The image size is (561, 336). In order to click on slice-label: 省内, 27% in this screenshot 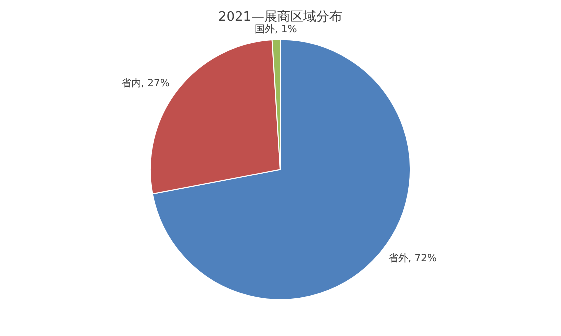, I will do `click(145, 84)`.